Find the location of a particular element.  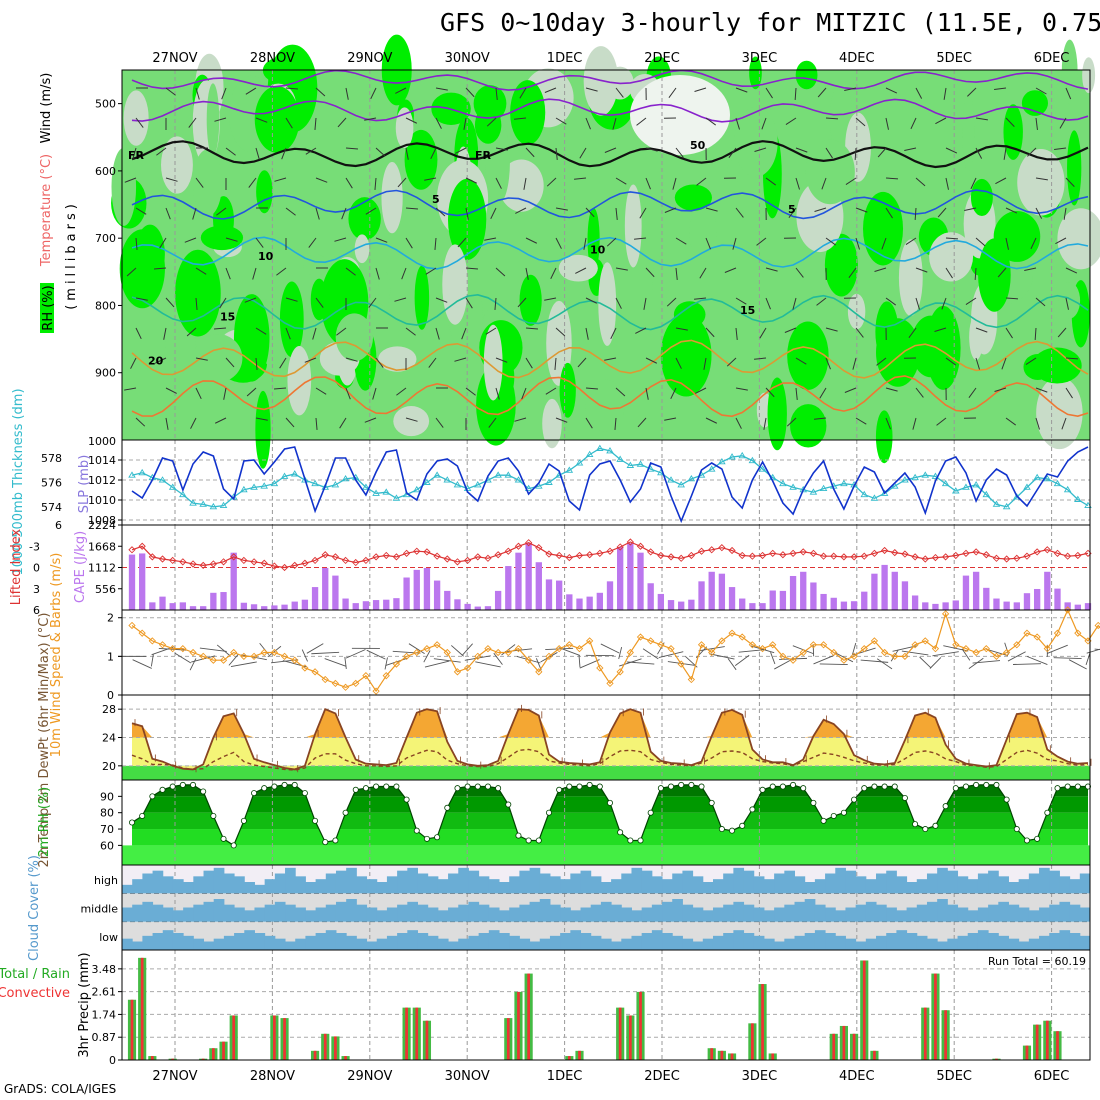

thickness-tick-label: 576 is located at coordinates (51, 483).